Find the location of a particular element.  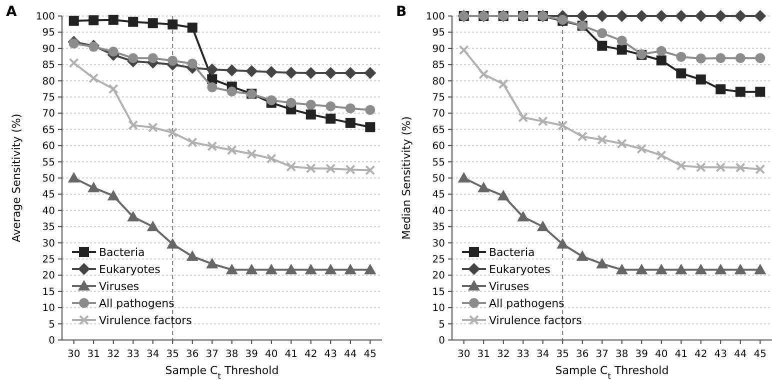

y-tick-label: 25 is located at coordinates (438, 260).